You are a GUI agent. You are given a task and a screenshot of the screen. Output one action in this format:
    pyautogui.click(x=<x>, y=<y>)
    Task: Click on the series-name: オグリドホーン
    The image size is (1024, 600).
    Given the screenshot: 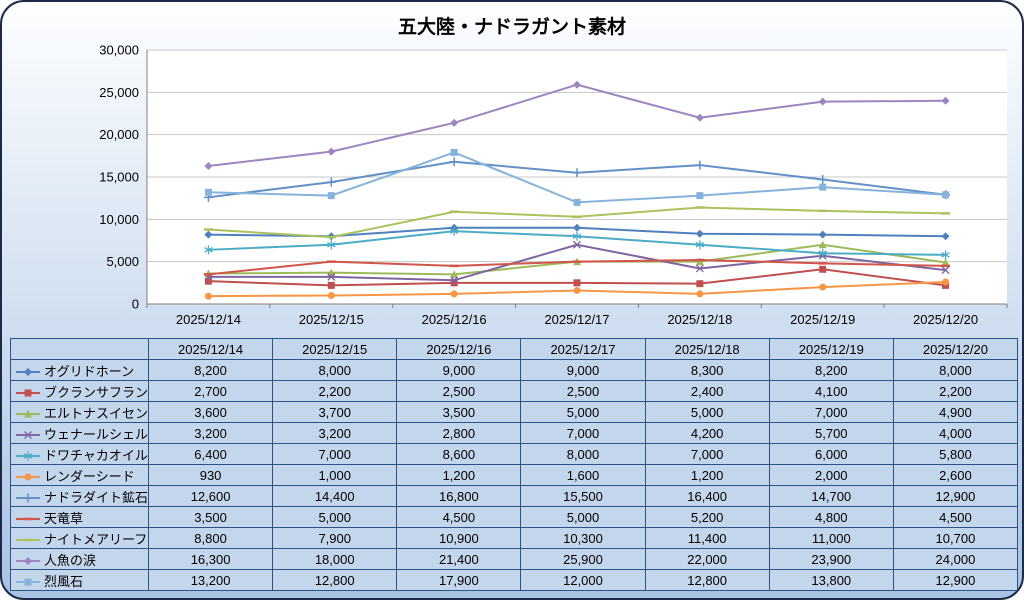 What is the action you would take?
    pyautogui.click(x=89, y=371)
    